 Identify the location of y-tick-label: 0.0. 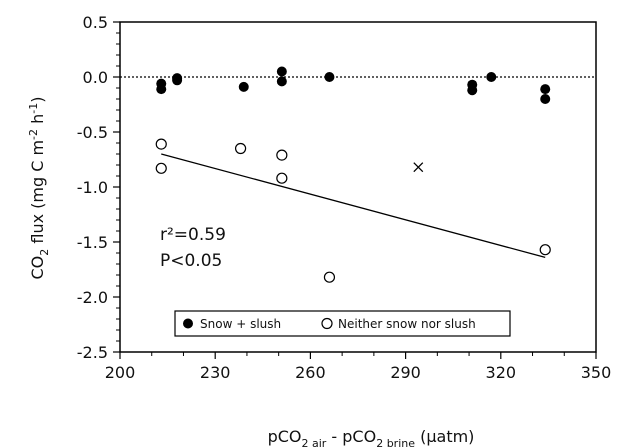
(95, 77).